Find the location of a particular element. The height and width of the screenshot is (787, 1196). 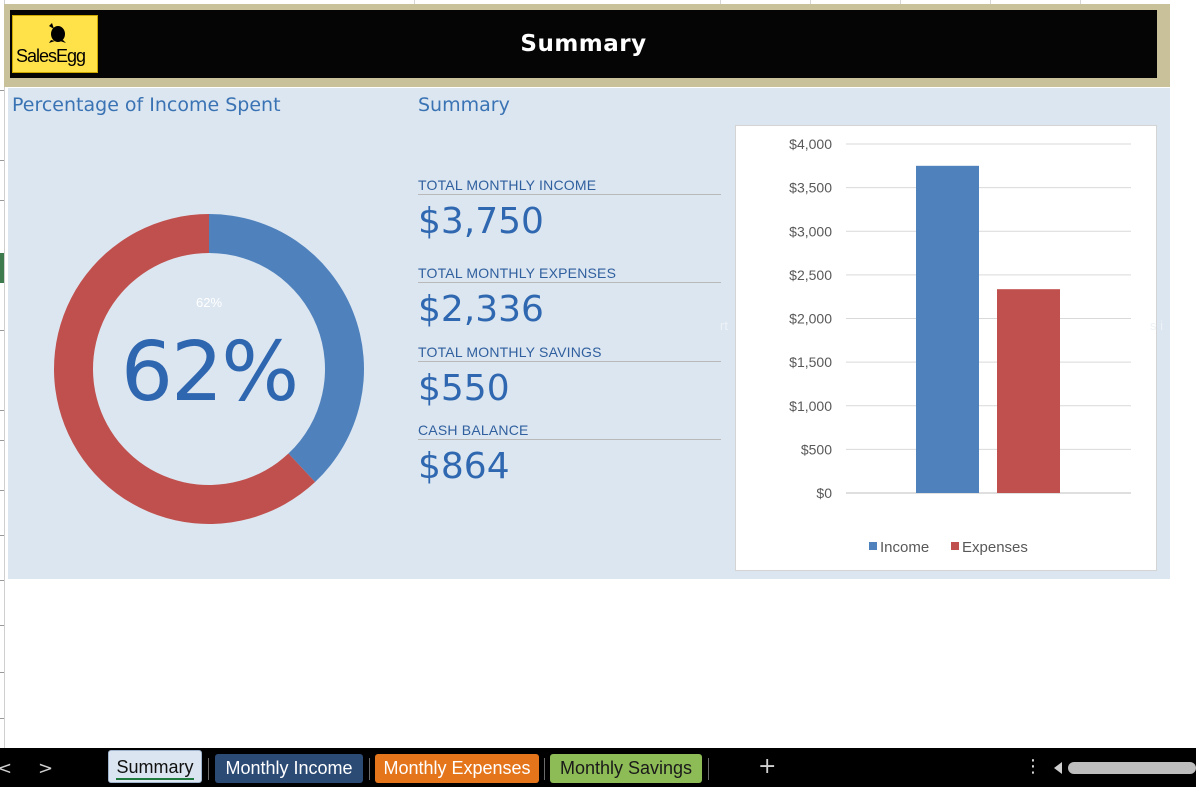

row-header-strip is located at coordinates (2, 374).